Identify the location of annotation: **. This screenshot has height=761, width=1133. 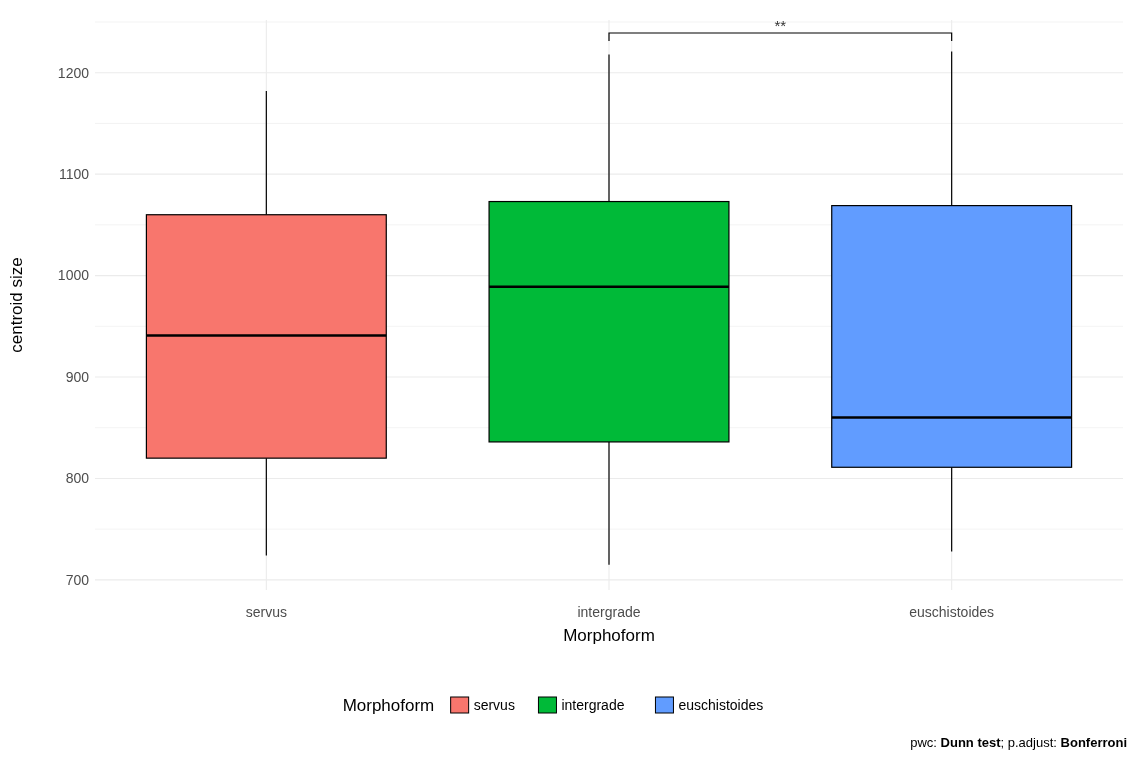
(780, 25).